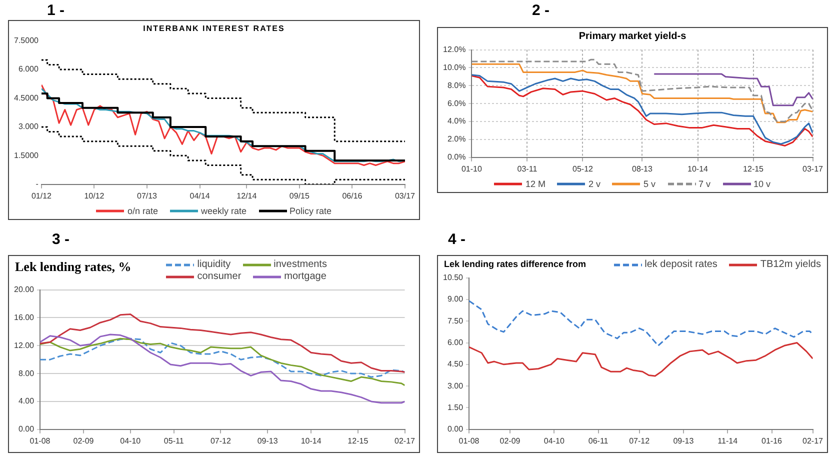 Image resolution: width=831 pixels, height=455 pixels. Describe the element at coordinates (649, 184) in the screenshot. I see `legend-label: 5 v` at that location.